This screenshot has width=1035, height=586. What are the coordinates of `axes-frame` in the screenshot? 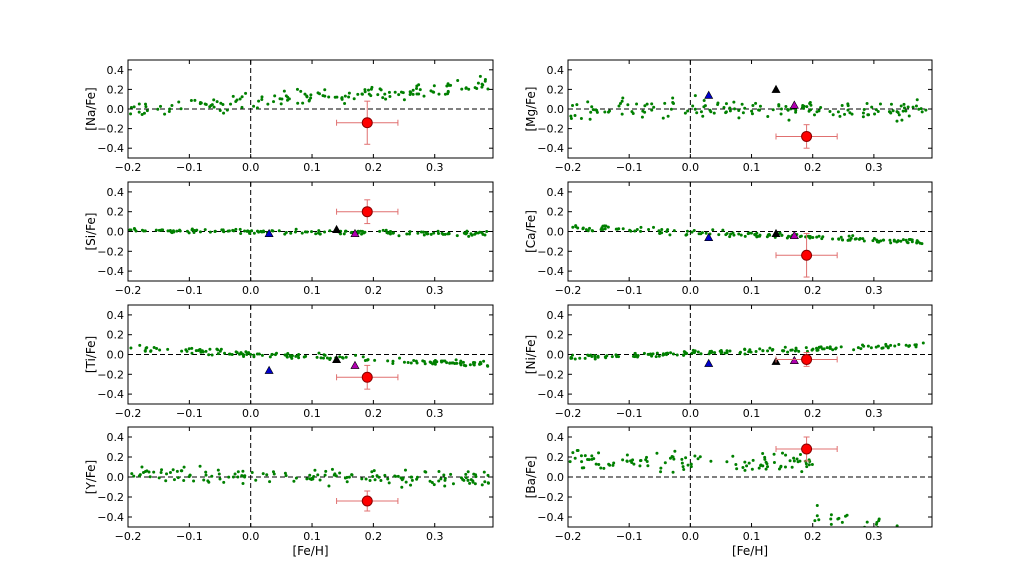 It's located at (750, 477).